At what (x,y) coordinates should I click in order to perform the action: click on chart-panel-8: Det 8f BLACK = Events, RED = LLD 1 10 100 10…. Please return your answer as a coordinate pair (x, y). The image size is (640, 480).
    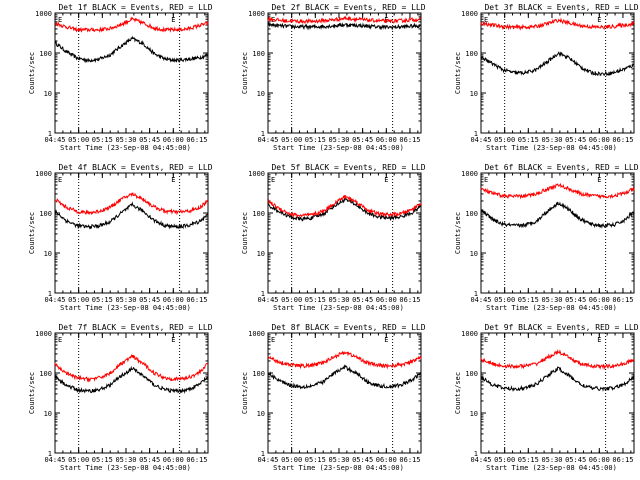
    Looking at the image, I should click on (333, 397).